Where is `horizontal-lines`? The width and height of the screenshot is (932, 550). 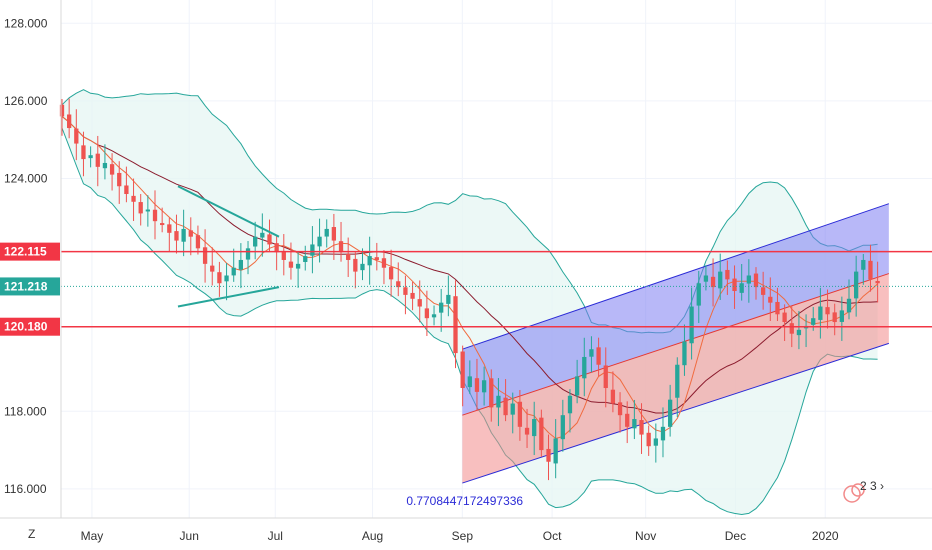 horizontal-lines is located at coordinates (496, 289).